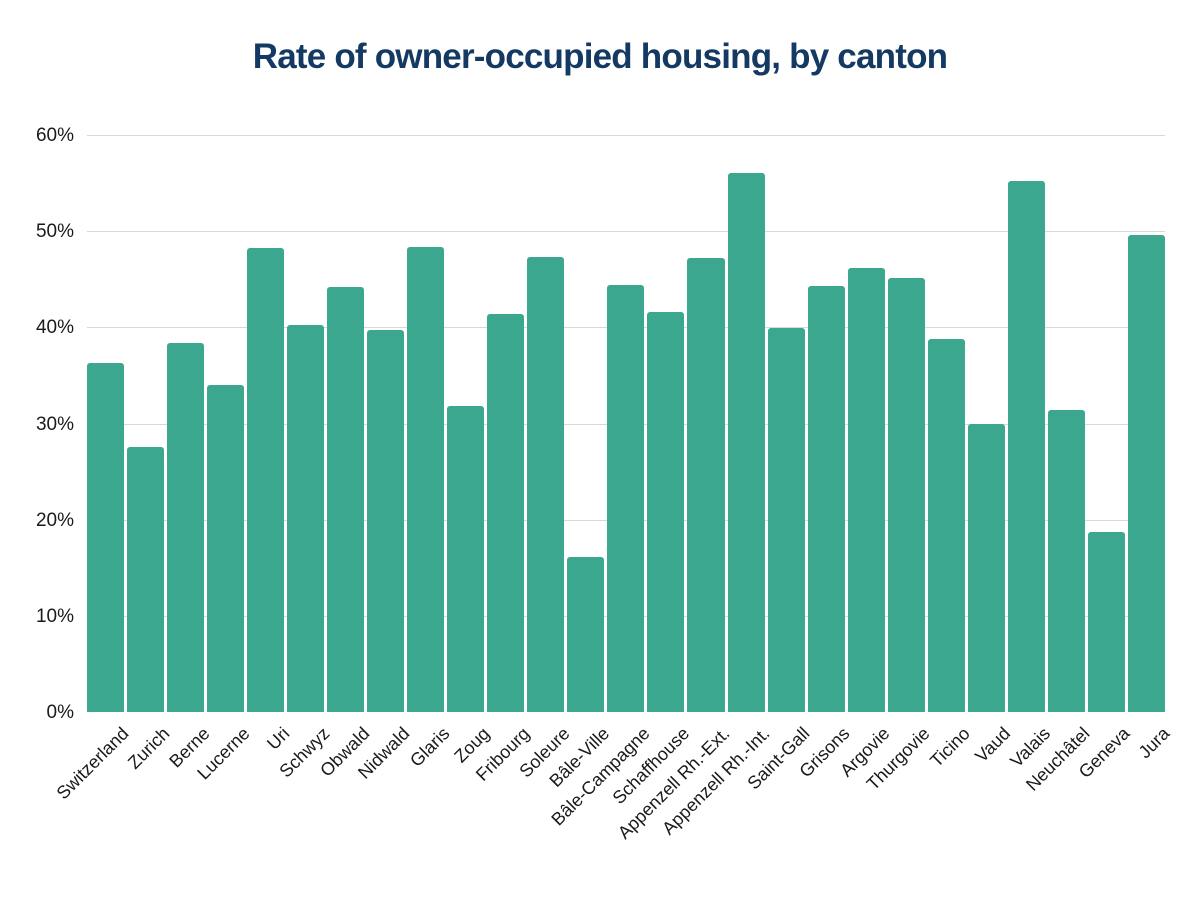 The height and width of the screenshot is (900, 1200). I want to click on bar-schwyz, so click(306, 518).